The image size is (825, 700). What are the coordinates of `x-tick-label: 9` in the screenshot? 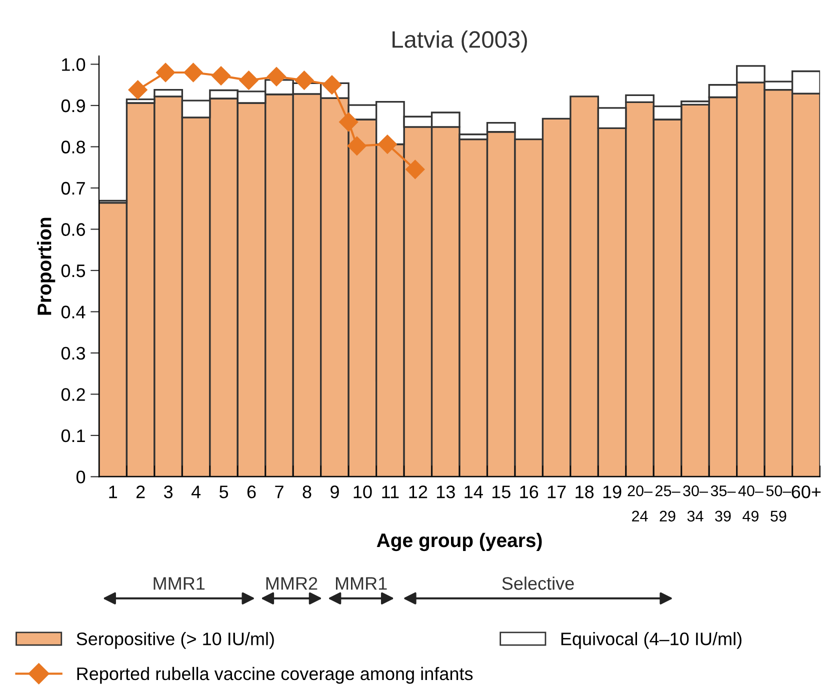 It's located at (334, 492).